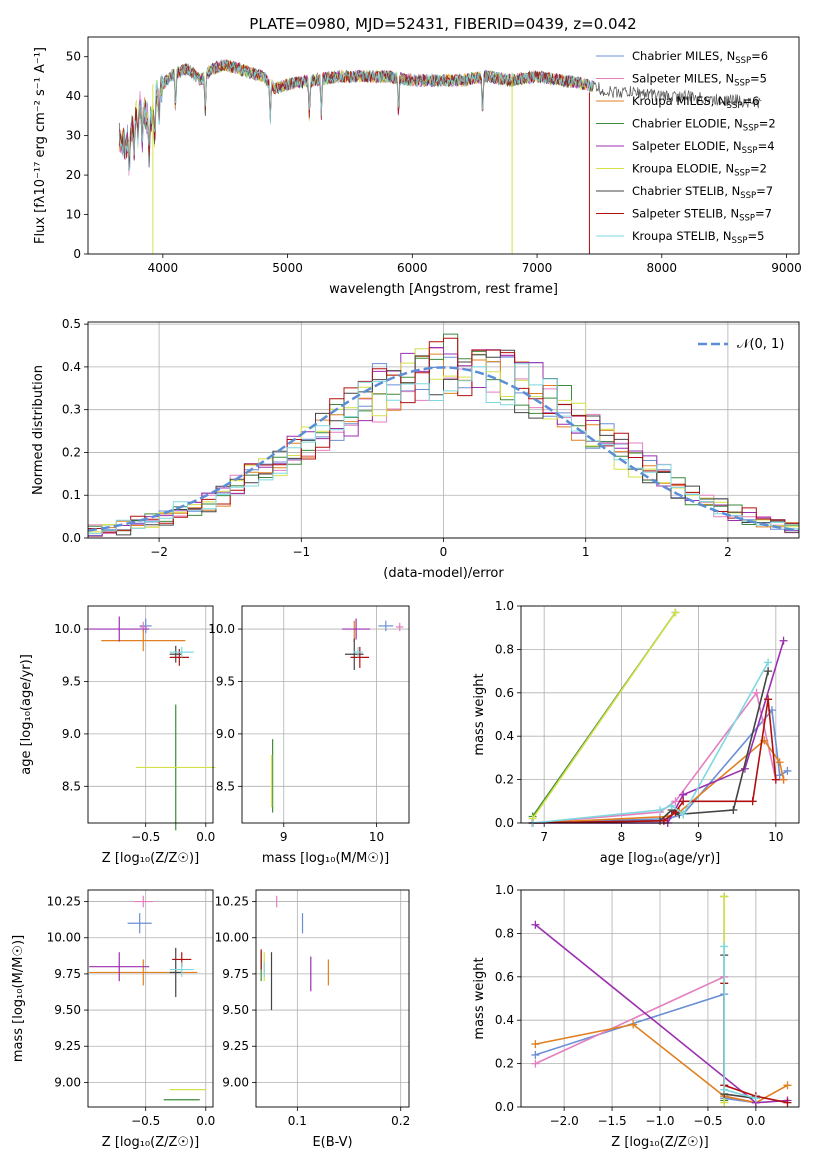  What do you see at coordinates (235, 974) in the screenshot?
I see `y-tick-label: 9.75` at bounding box center [235, 974].